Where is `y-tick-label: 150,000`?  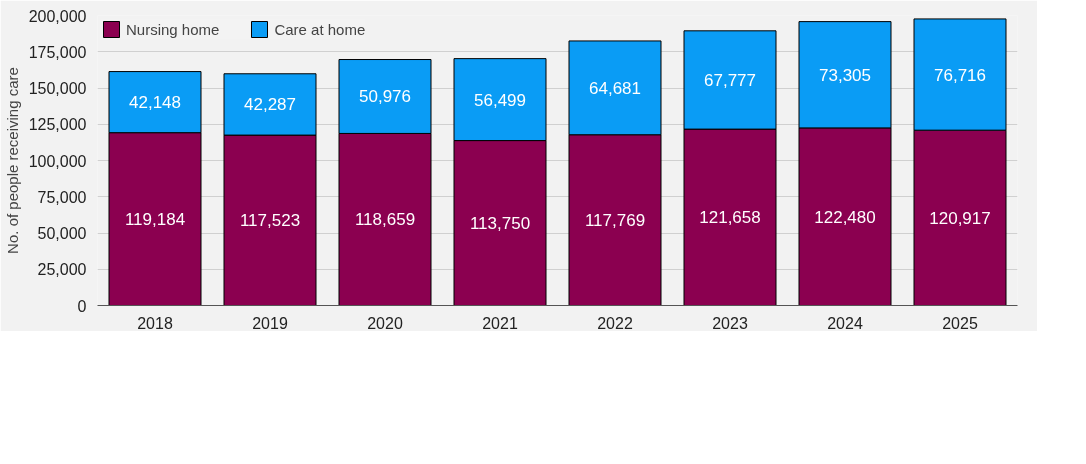
y-tick-label: 150,000 is located at coordinates (57, 88).